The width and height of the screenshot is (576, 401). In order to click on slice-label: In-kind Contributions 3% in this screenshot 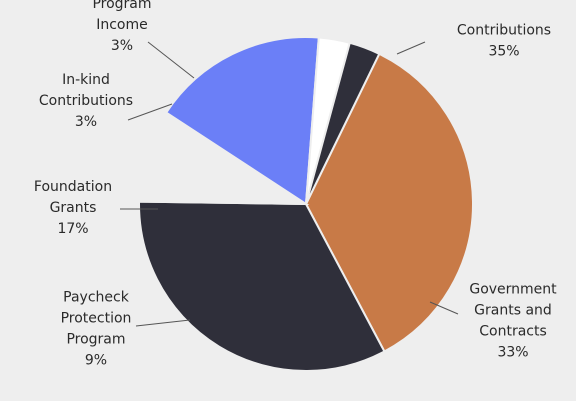, I will do `click(86, 101)`.